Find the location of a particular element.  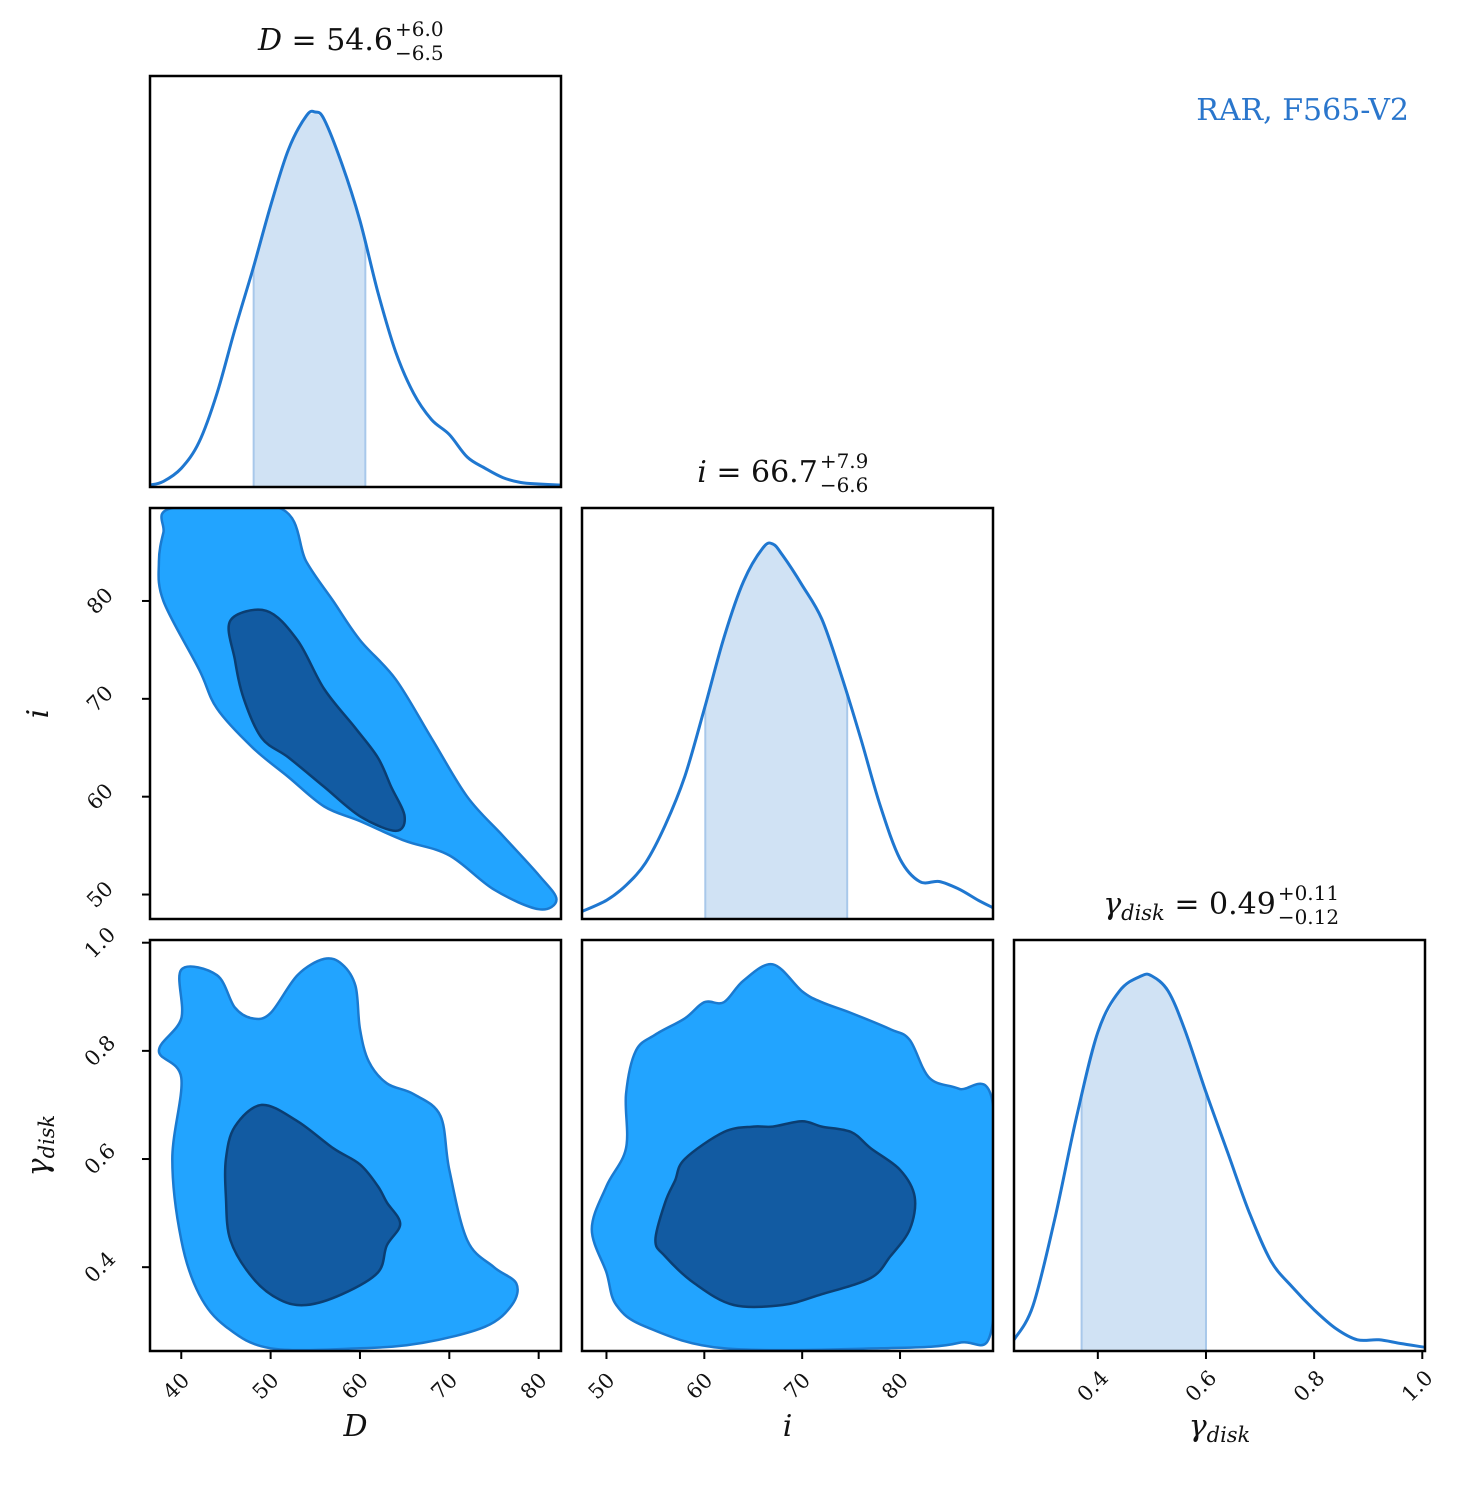

x-tick-label: 1.0 is located at coordinates (1417, 1386).